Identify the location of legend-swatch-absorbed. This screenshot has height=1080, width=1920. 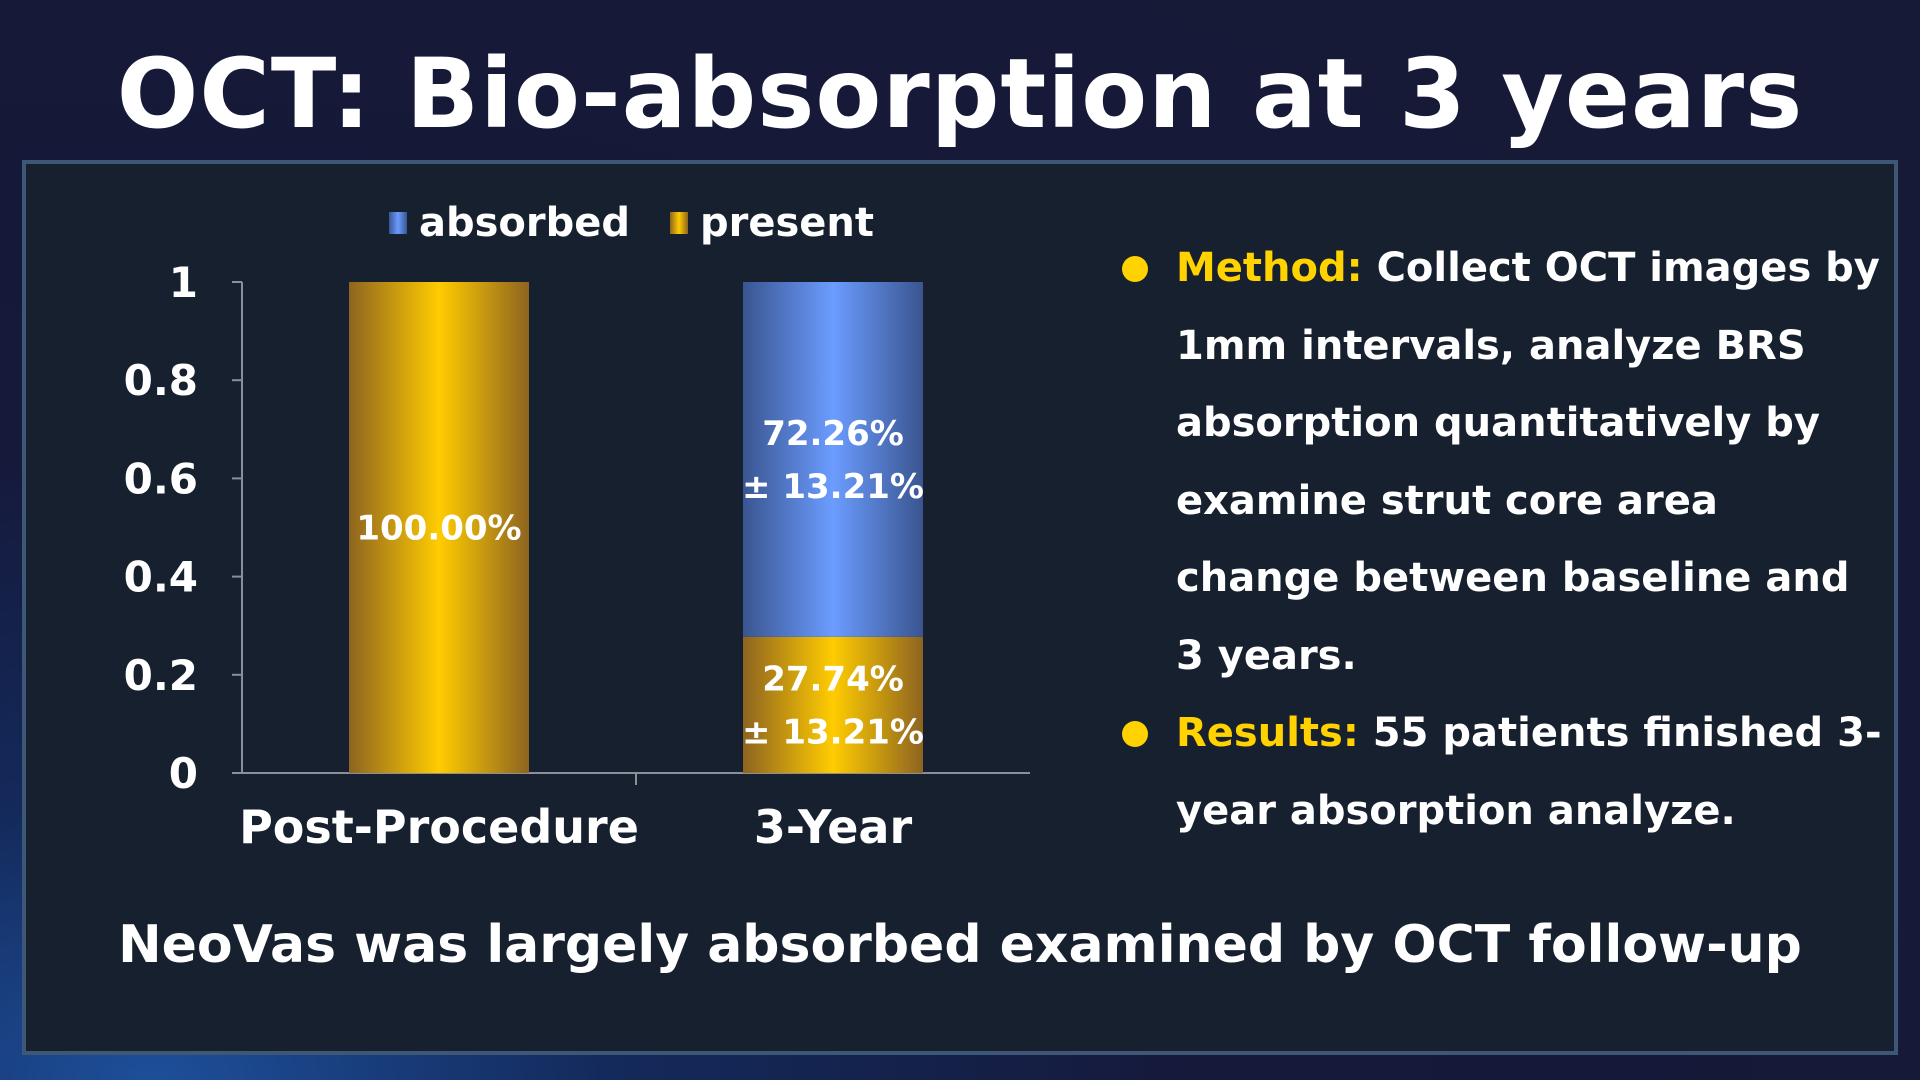
(398, 223).